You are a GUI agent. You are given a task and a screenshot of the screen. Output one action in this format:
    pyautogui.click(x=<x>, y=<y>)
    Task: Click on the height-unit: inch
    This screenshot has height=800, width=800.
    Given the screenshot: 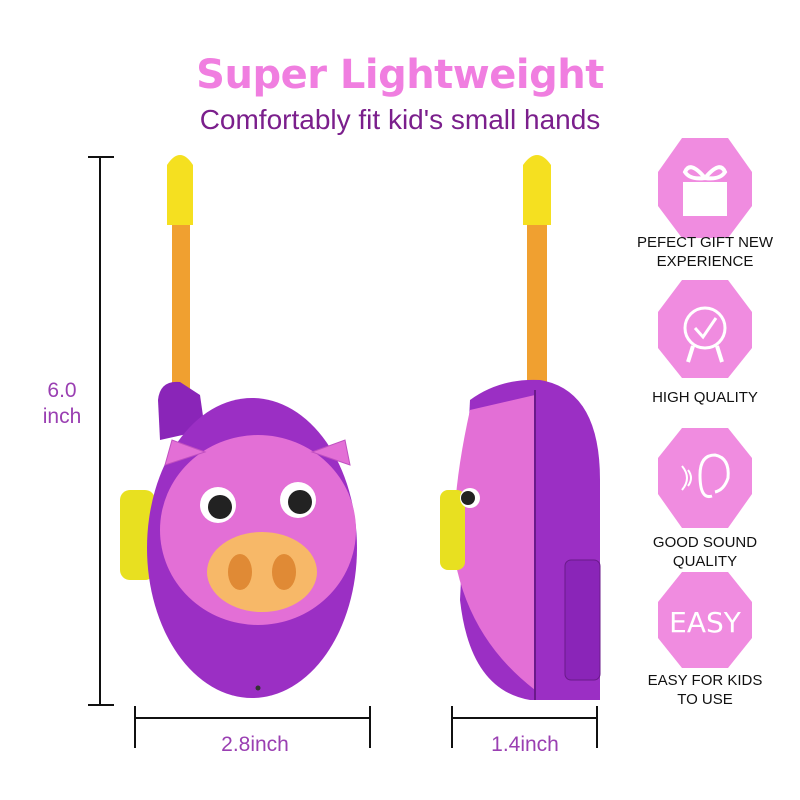 What is the action you would take?
    pyautogui.click(x=62, y=416)
    